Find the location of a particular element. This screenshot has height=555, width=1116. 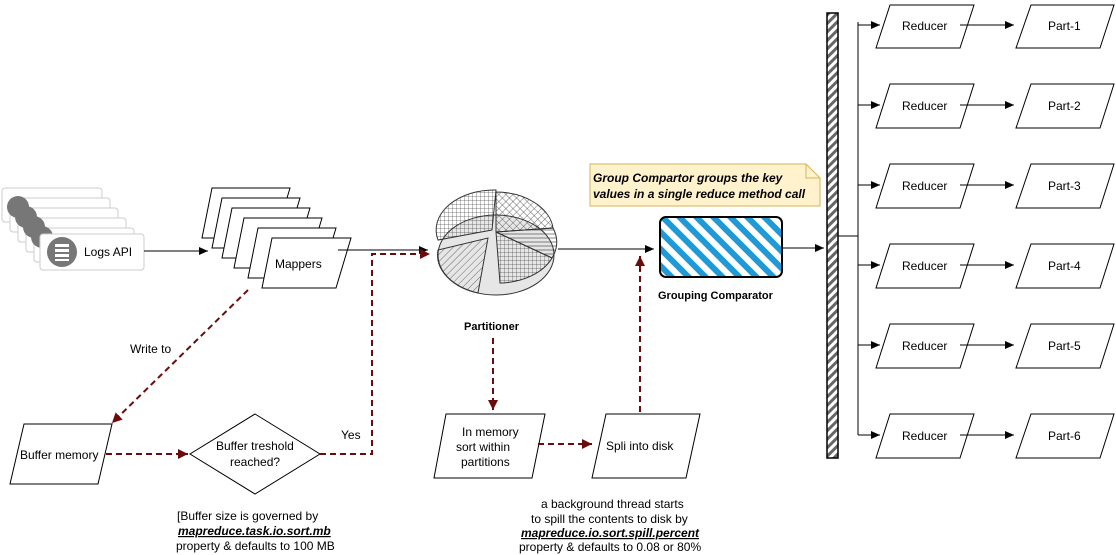

part-label: Part-2 is located at coordinates (1064, 106).